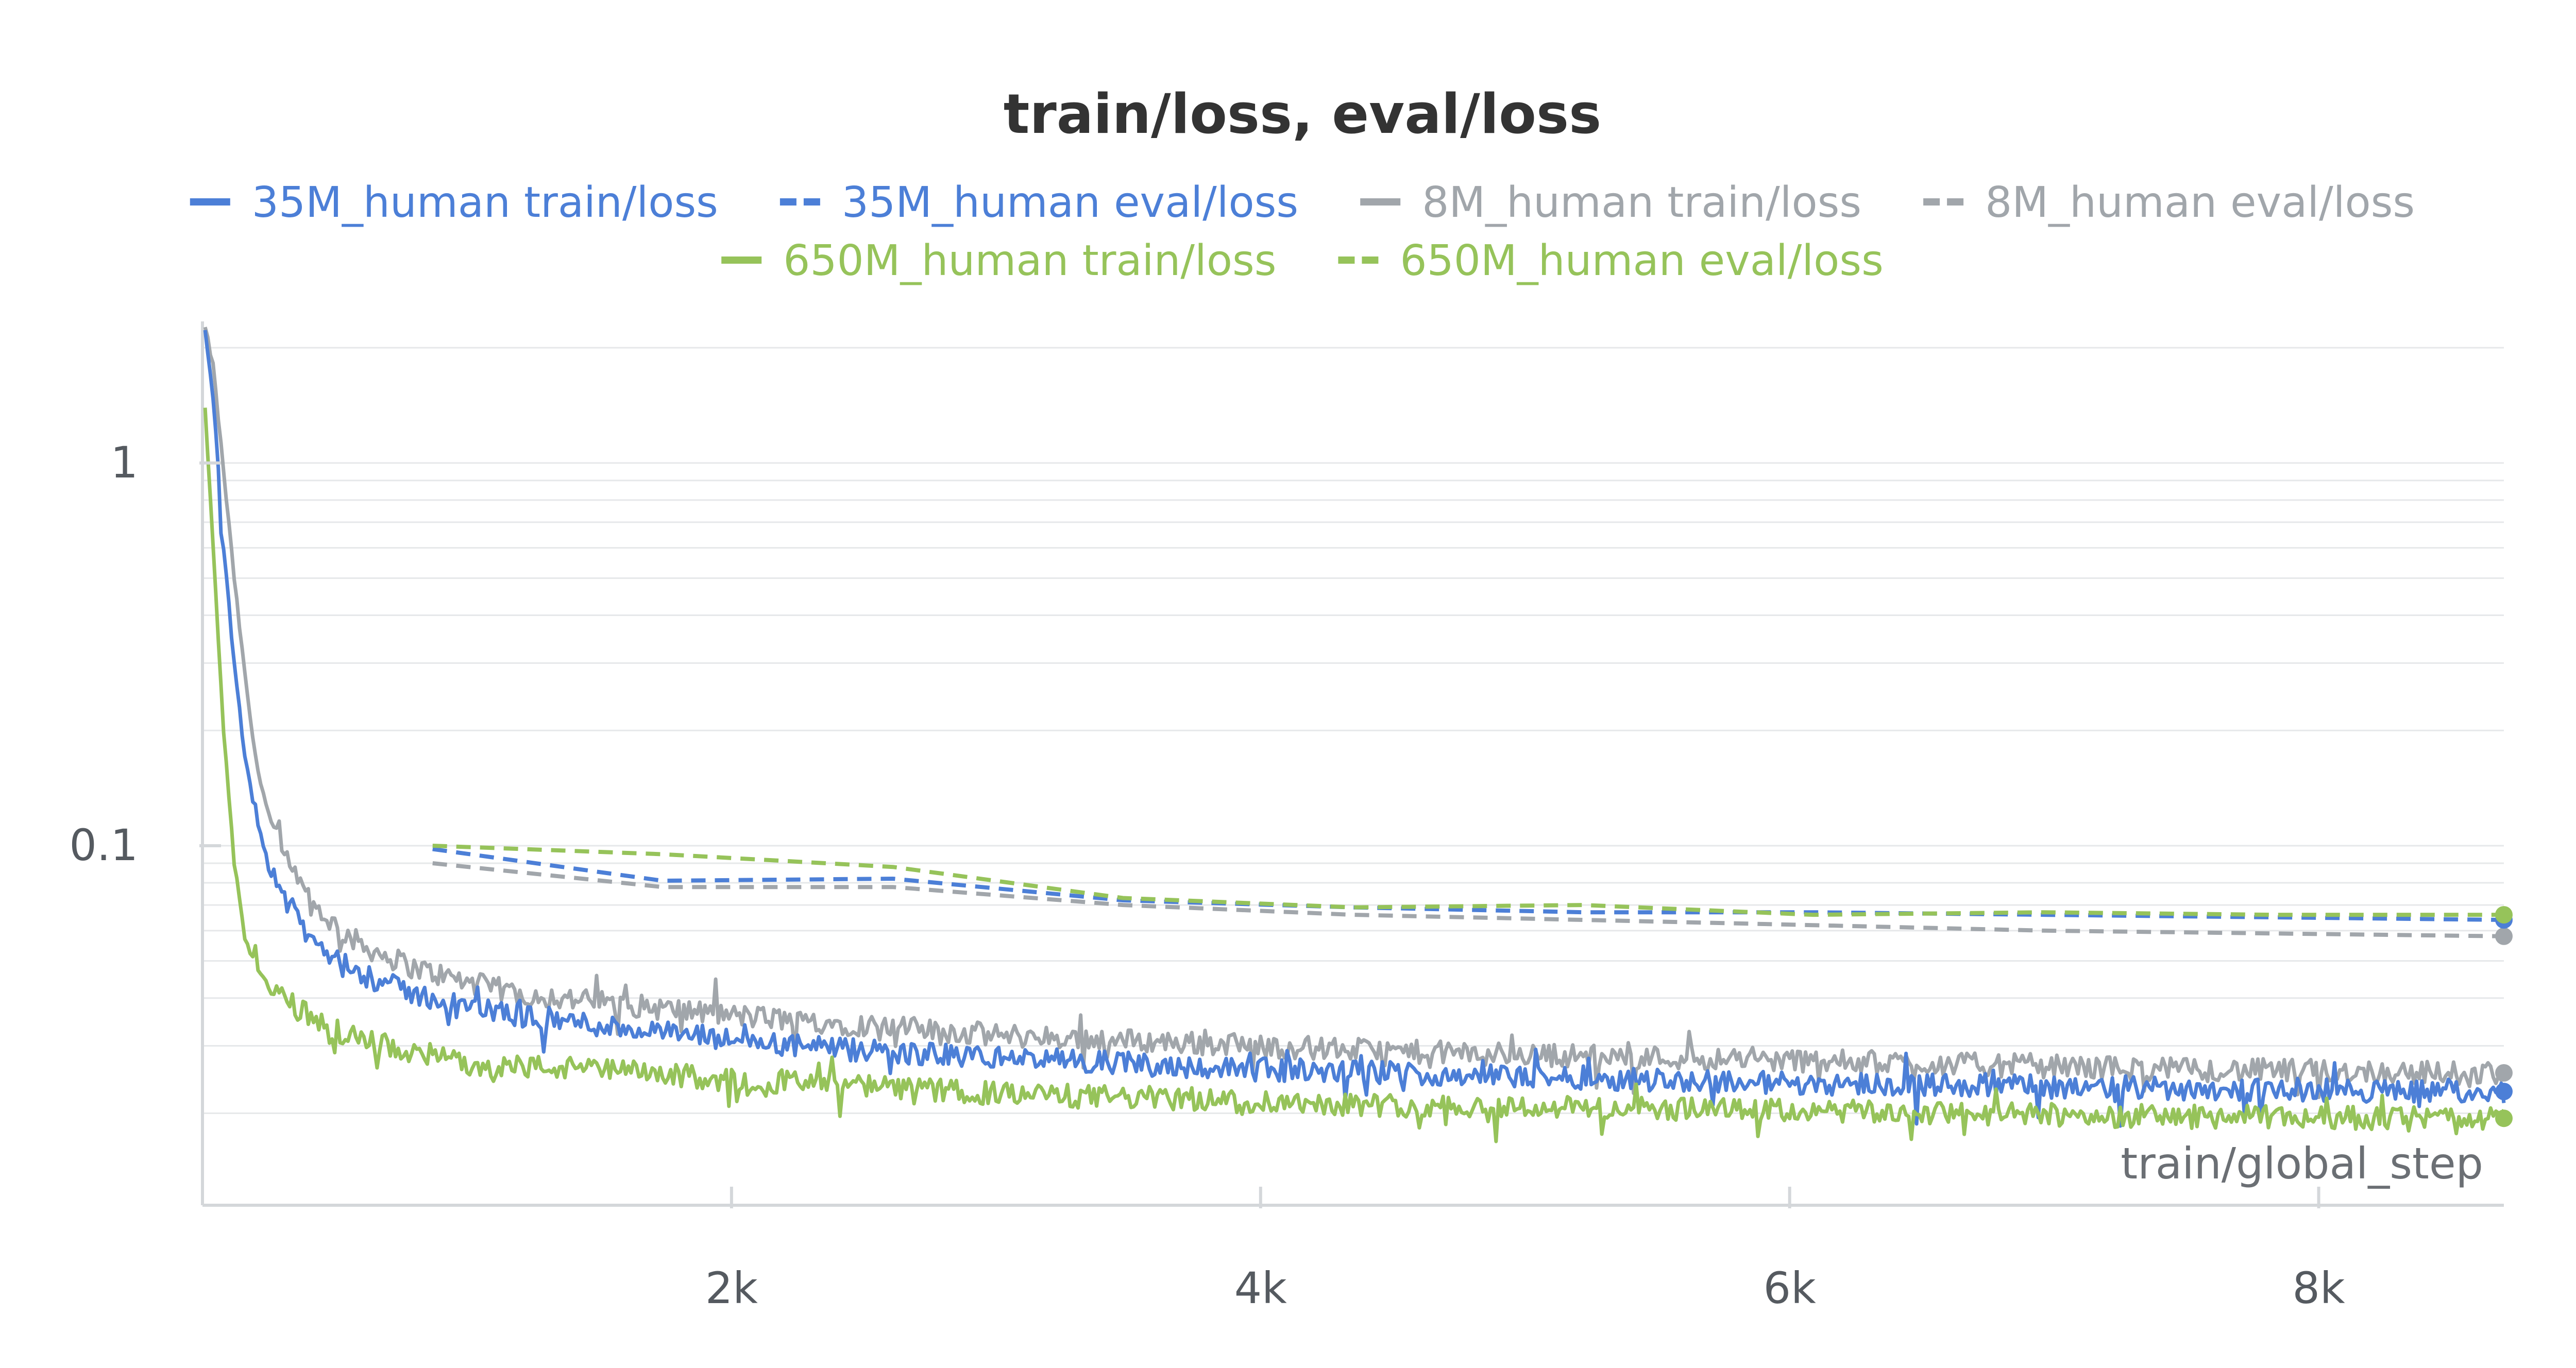  I want to click on legend-item-35m-human-train-loss: 35M_human train/loss, so click(454, 202).